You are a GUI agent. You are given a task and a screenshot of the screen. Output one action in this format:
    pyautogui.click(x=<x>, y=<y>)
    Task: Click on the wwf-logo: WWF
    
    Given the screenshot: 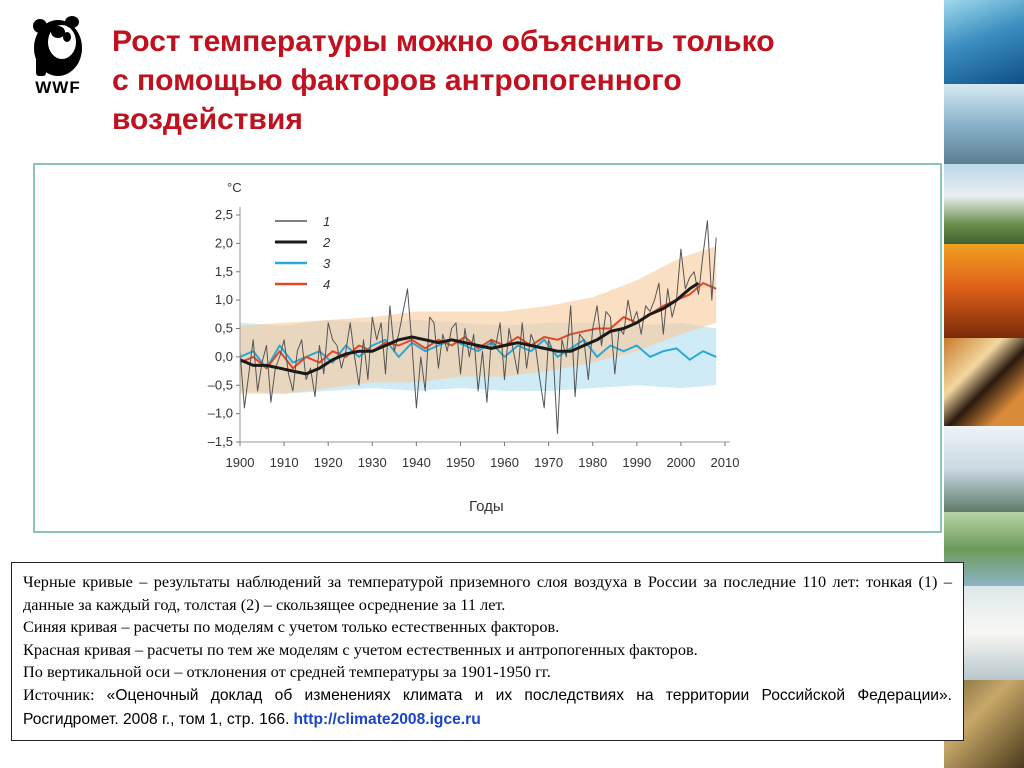 What is the action you would take?
    pyautogui.click(x=58, y=54)
    